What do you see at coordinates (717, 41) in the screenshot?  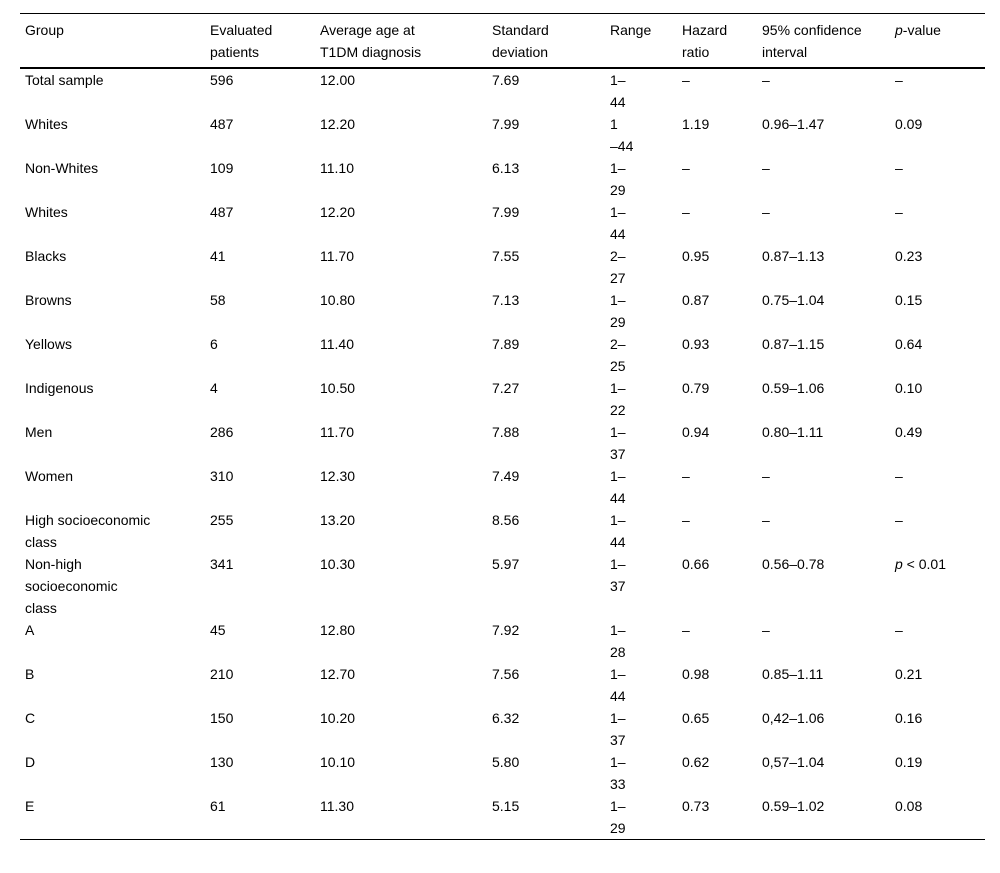 I see `col-header-hazard-ratio: Hazard ratio` at bounding box center [717, 41].